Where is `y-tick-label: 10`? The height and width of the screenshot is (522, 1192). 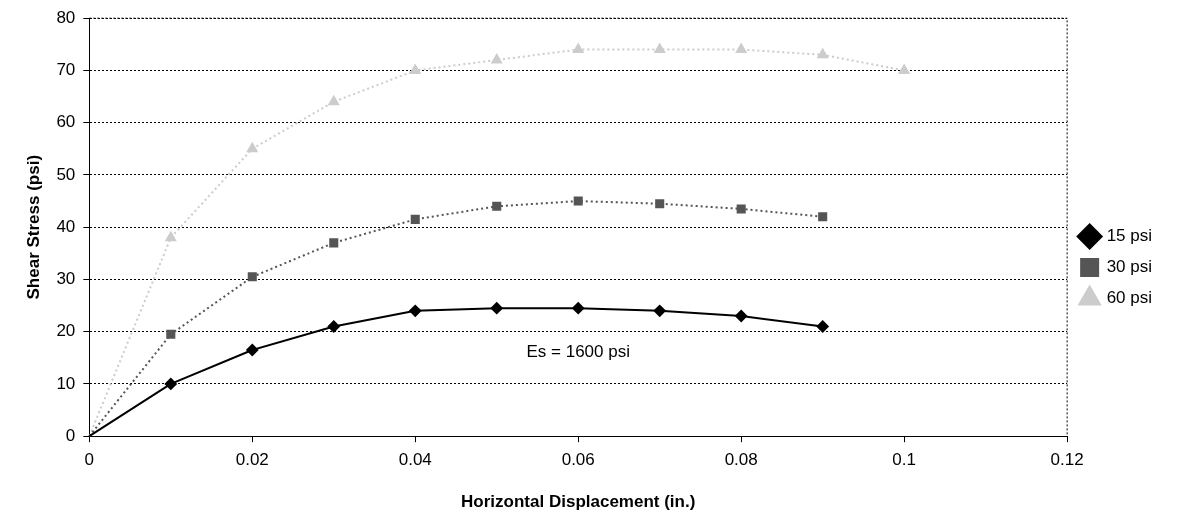
y-tick-label: 10 is located at coordinates (66, 383).